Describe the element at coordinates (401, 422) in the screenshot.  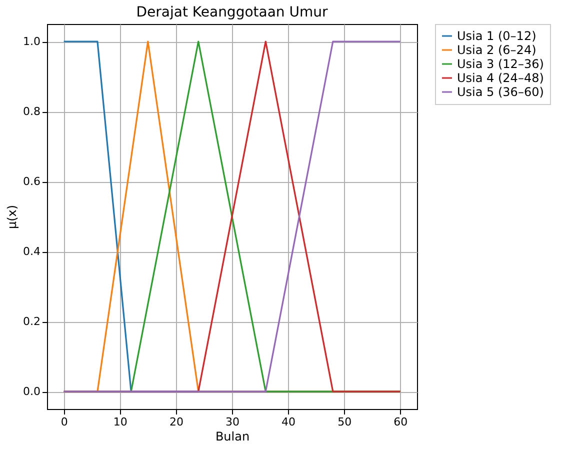
I see `x-tick-label: 60` at that location.